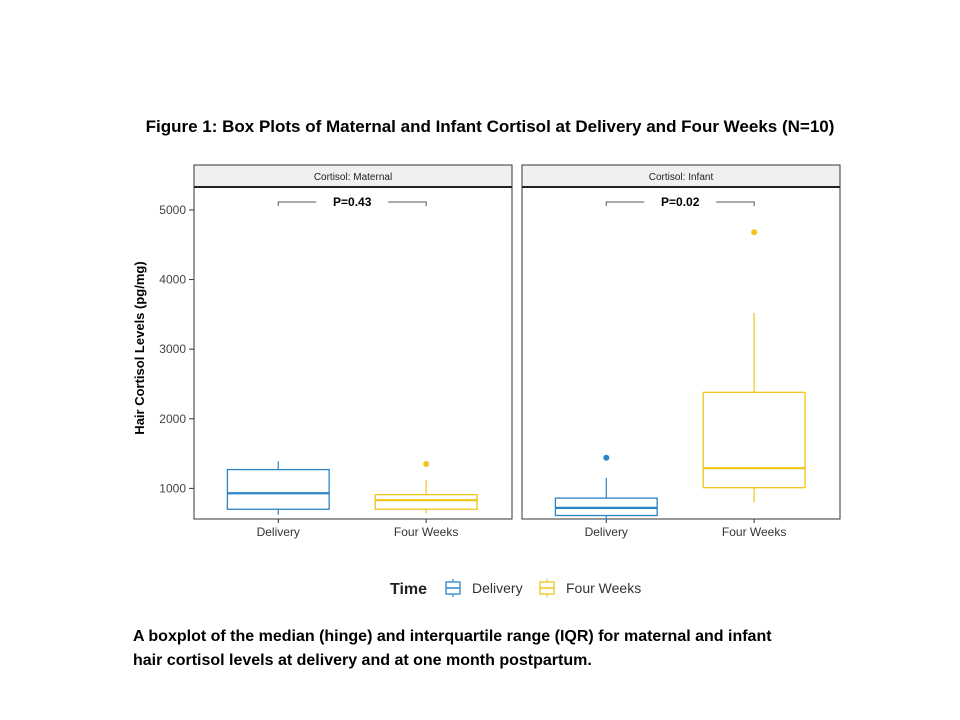 This screenshot has height=720, width=960. Describe the element at coordinates (172, 210) in the screenshot. I see `y-tick-label: 5000` at that location.